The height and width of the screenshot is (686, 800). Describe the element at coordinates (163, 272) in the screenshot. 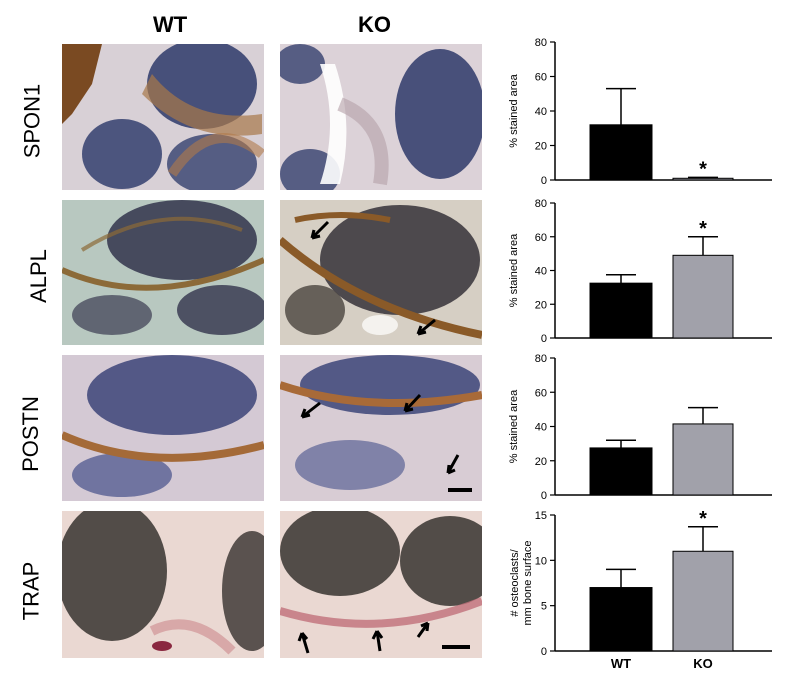

I see `micrograph-alpl-wt` at that location.